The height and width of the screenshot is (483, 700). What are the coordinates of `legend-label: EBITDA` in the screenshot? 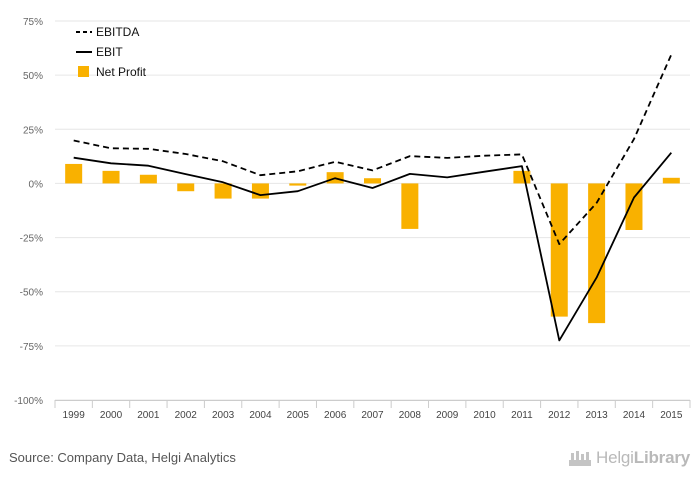 It's located at (117, 32).